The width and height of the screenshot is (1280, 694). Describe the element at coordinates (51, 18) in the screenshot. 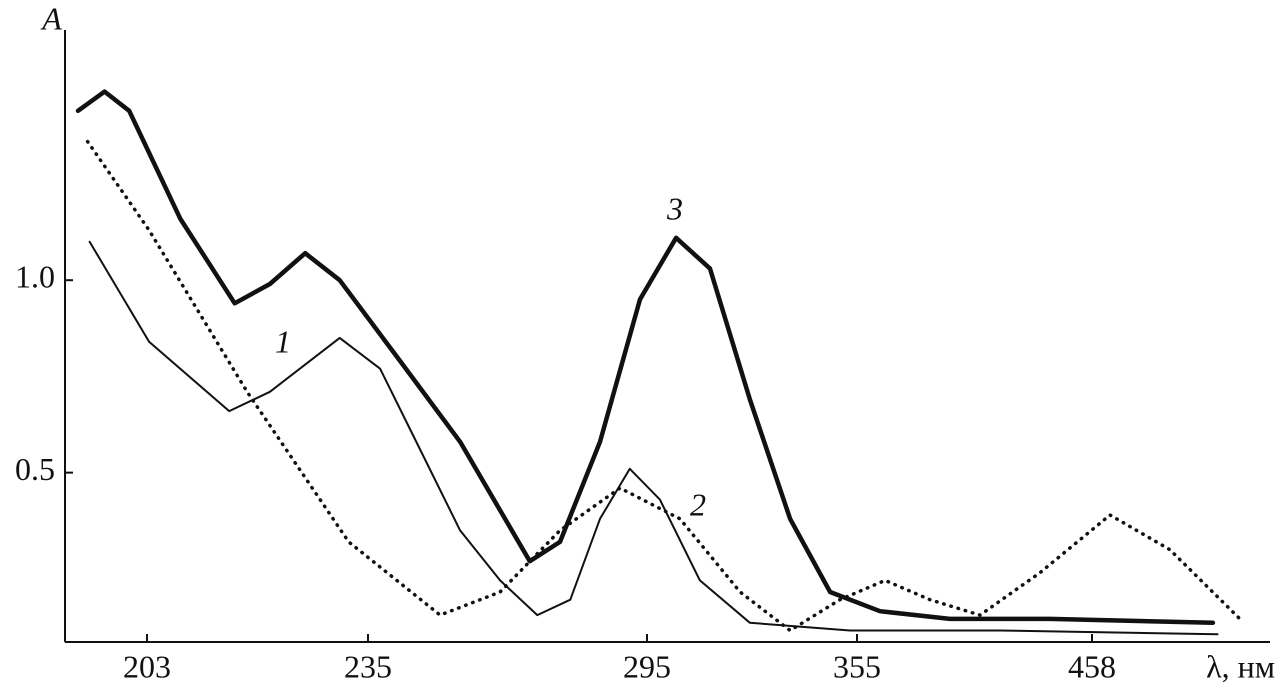

I see `y-axis-label: A` at that location.